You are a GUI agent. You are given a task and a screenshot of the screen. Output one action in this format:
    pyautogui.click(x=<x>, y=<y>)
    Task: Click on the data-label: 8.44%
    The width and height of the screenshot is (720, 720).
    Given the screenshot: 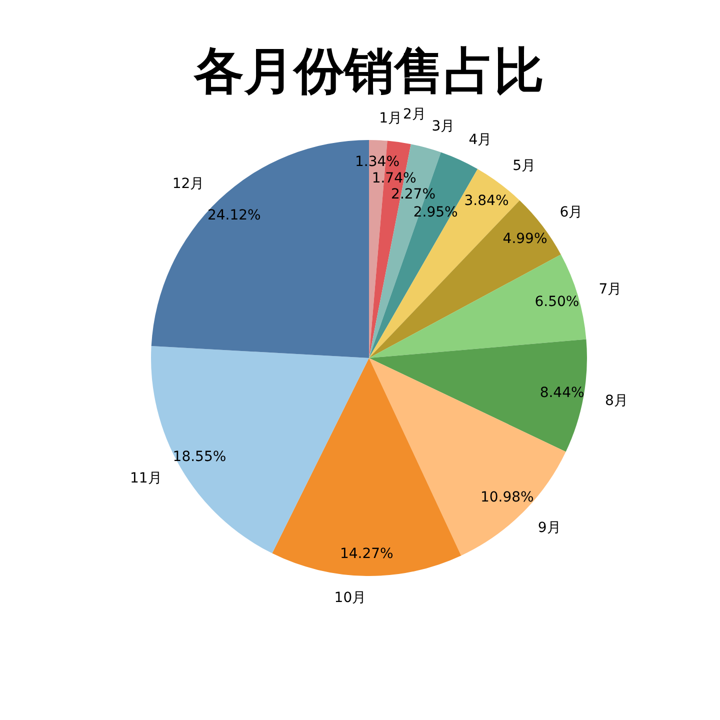 What is the action you would take?
    pyautogui.click(x=562, y=392)
    